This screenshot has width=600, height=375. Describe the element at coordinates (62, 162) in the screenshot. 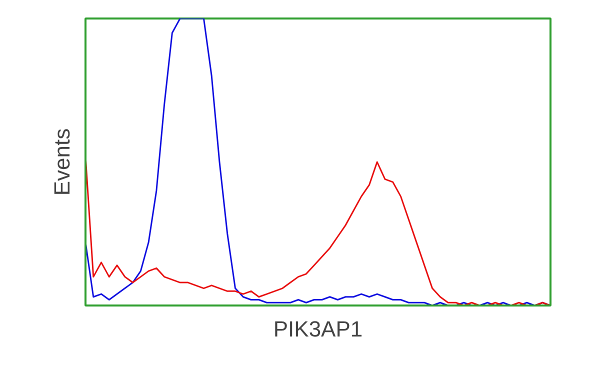

I see `y-axis-title: Events` at that location.